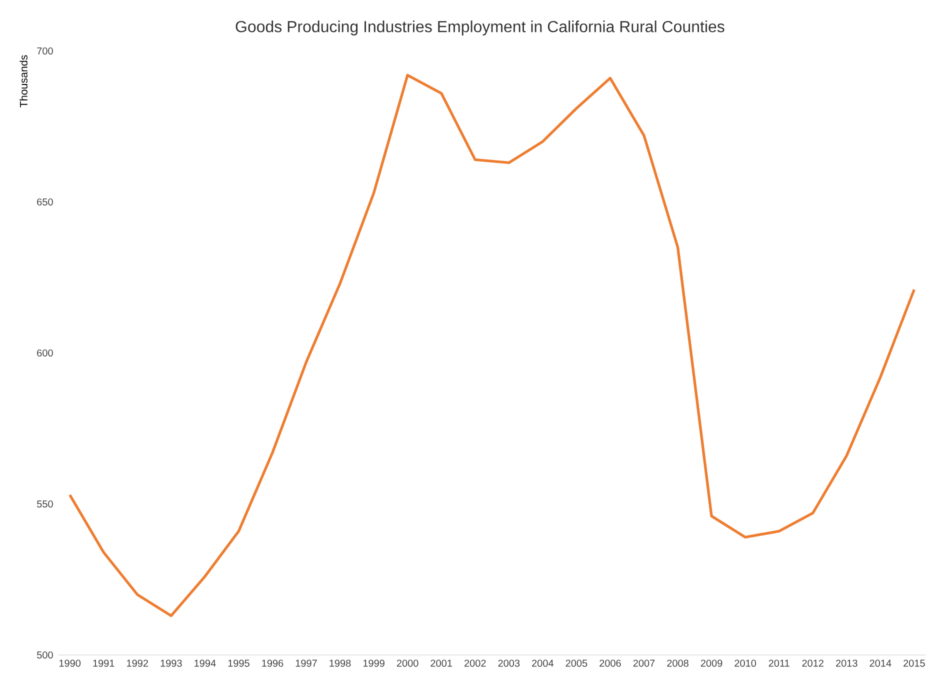  I want to click on y-axis-title: Thousands, so click(24, 81).